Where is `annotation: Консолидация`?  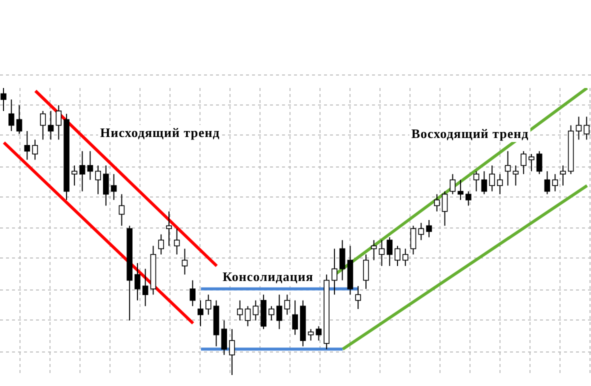
annotation: Консолидация is located at coordinates (268, 277).